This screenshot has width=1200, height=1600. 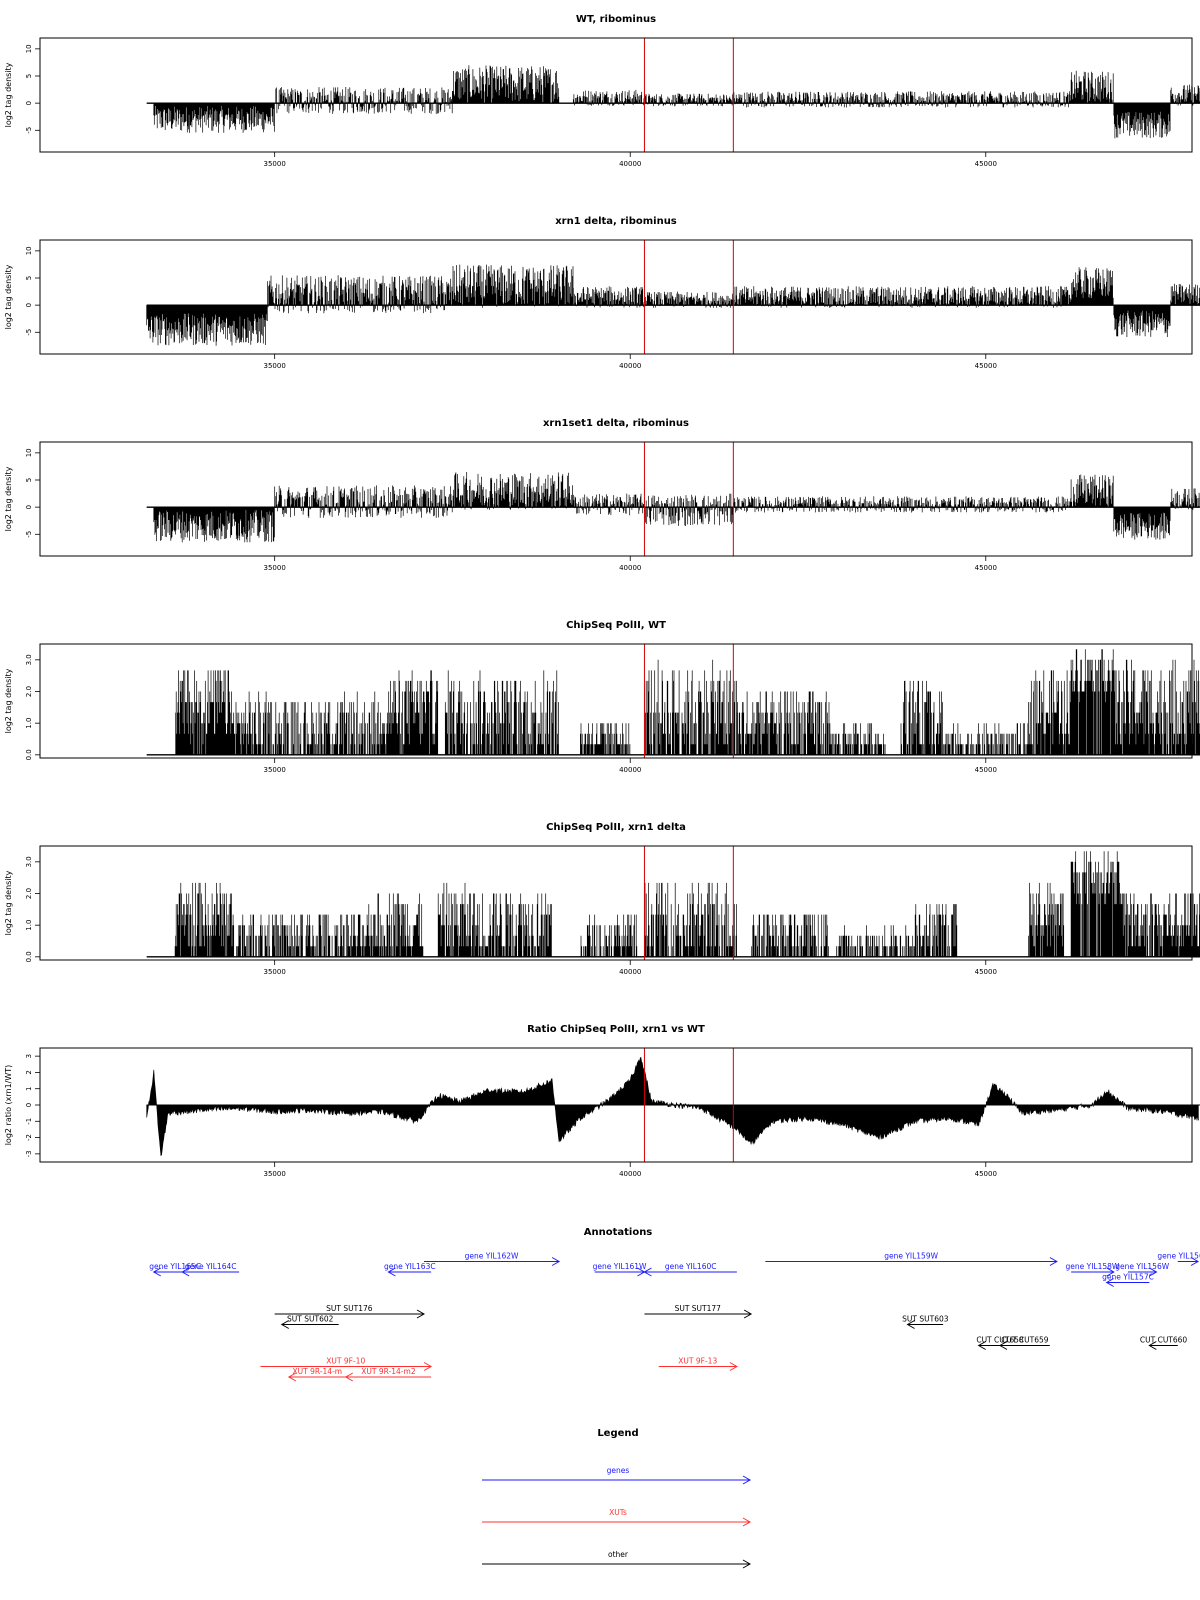 What do you see at coordinates (1025, 1340) in the screenshot?
I see `feature-label: CUT CUT659` at bounding box center [1025, 1340].